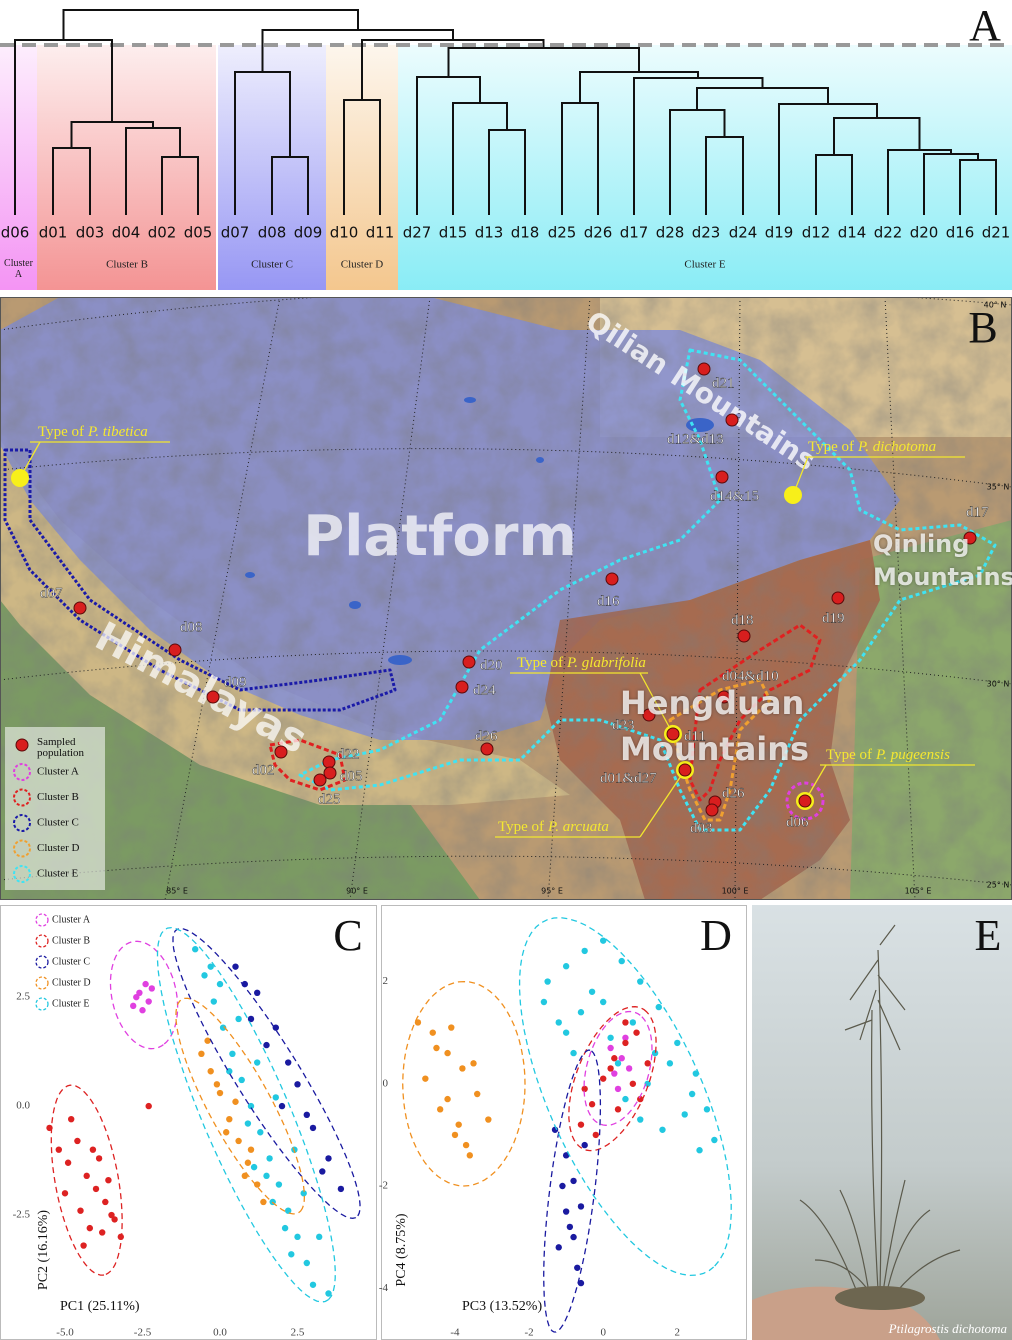 This screenshot has width=1012, height=1340. What do you see at coordinates (982, 327) in the screenshot?
I see `panel-label: B` at bounding box center [982, 327].